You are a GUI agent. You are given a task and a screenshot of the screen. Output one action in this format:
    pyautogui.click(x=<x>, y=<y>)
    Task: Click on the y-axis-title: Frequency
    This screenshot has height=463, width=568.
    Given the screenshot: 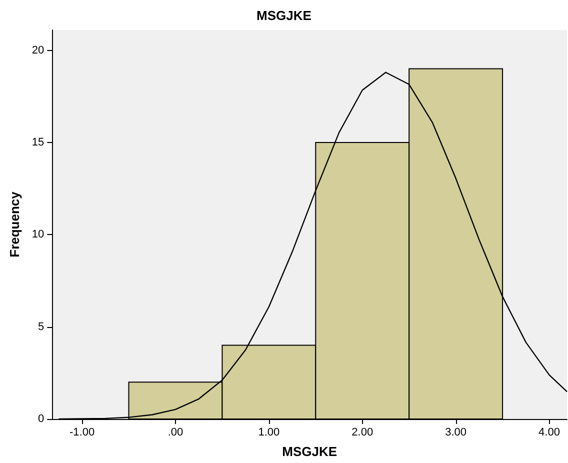 What is the action you would take?
    pyautogui.click(x=14, y=224)
    